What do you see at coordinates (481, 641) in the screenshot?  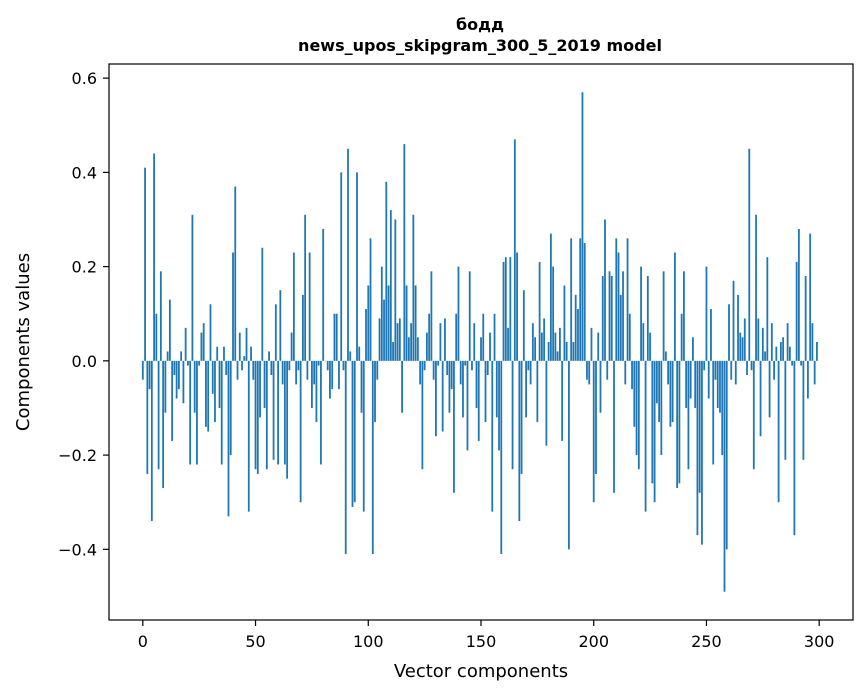 I see `x-tick-label: 150` at bounding box center [481, 641].